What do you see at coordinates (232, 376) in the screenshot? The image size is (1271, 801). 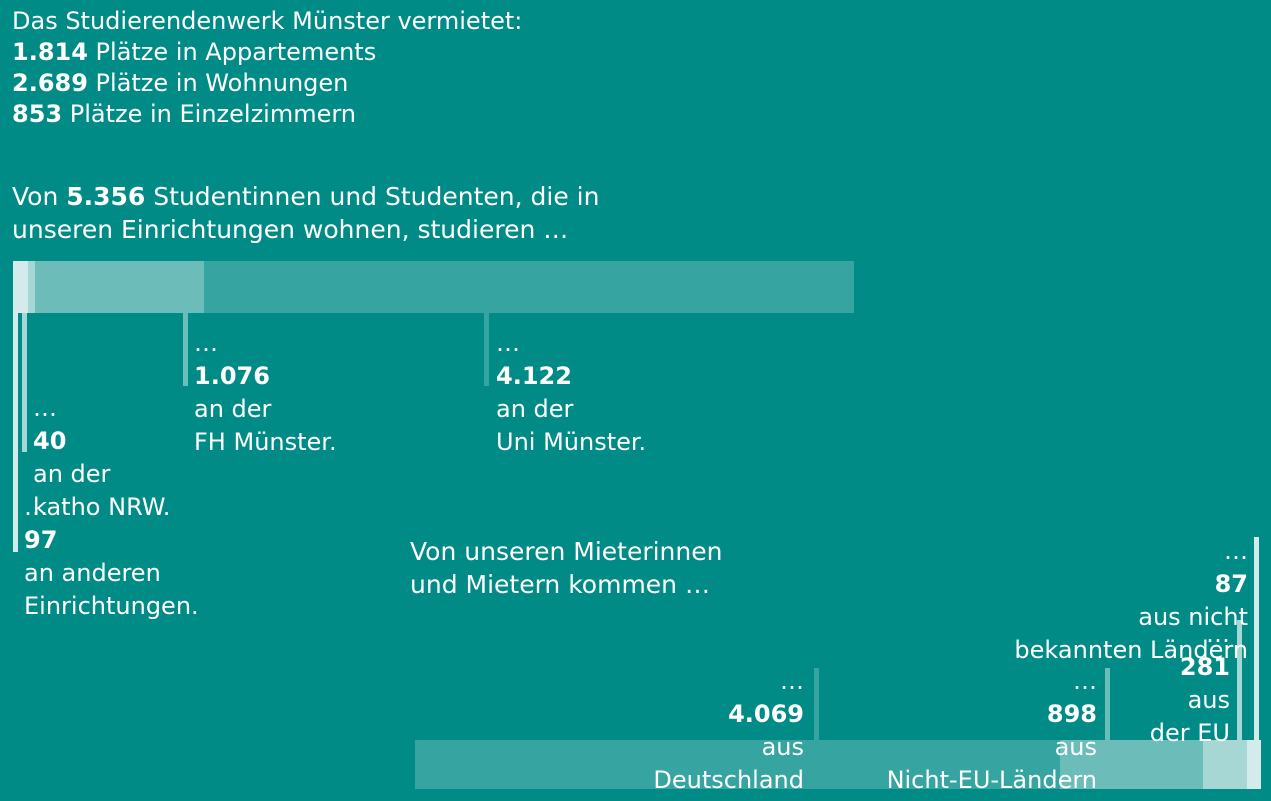 I see `data-label-value: 1.076` at bounding box center [232, 376].